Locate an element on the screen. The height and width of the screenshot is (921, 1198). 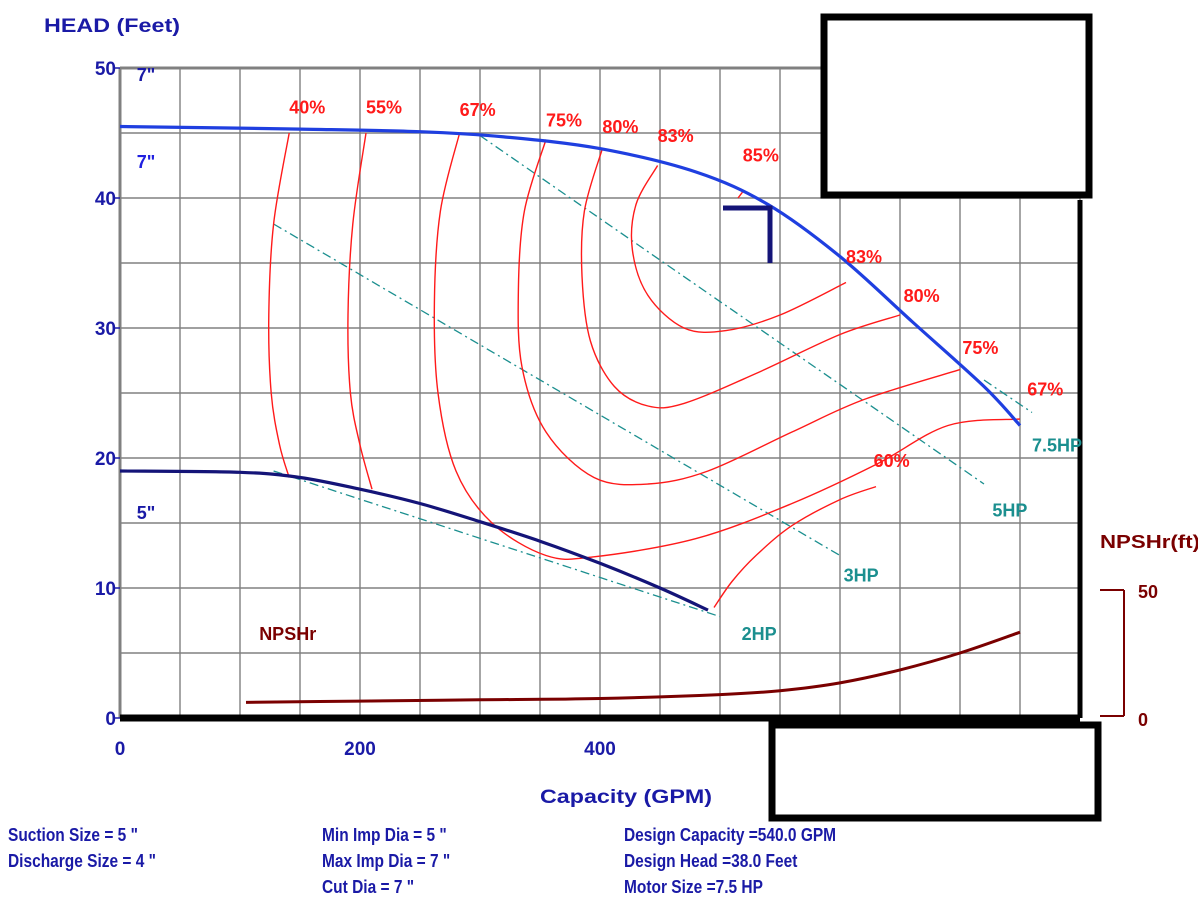
cut-dia-text: Cut Dia = 7 " is located at coordinates (368, 887).